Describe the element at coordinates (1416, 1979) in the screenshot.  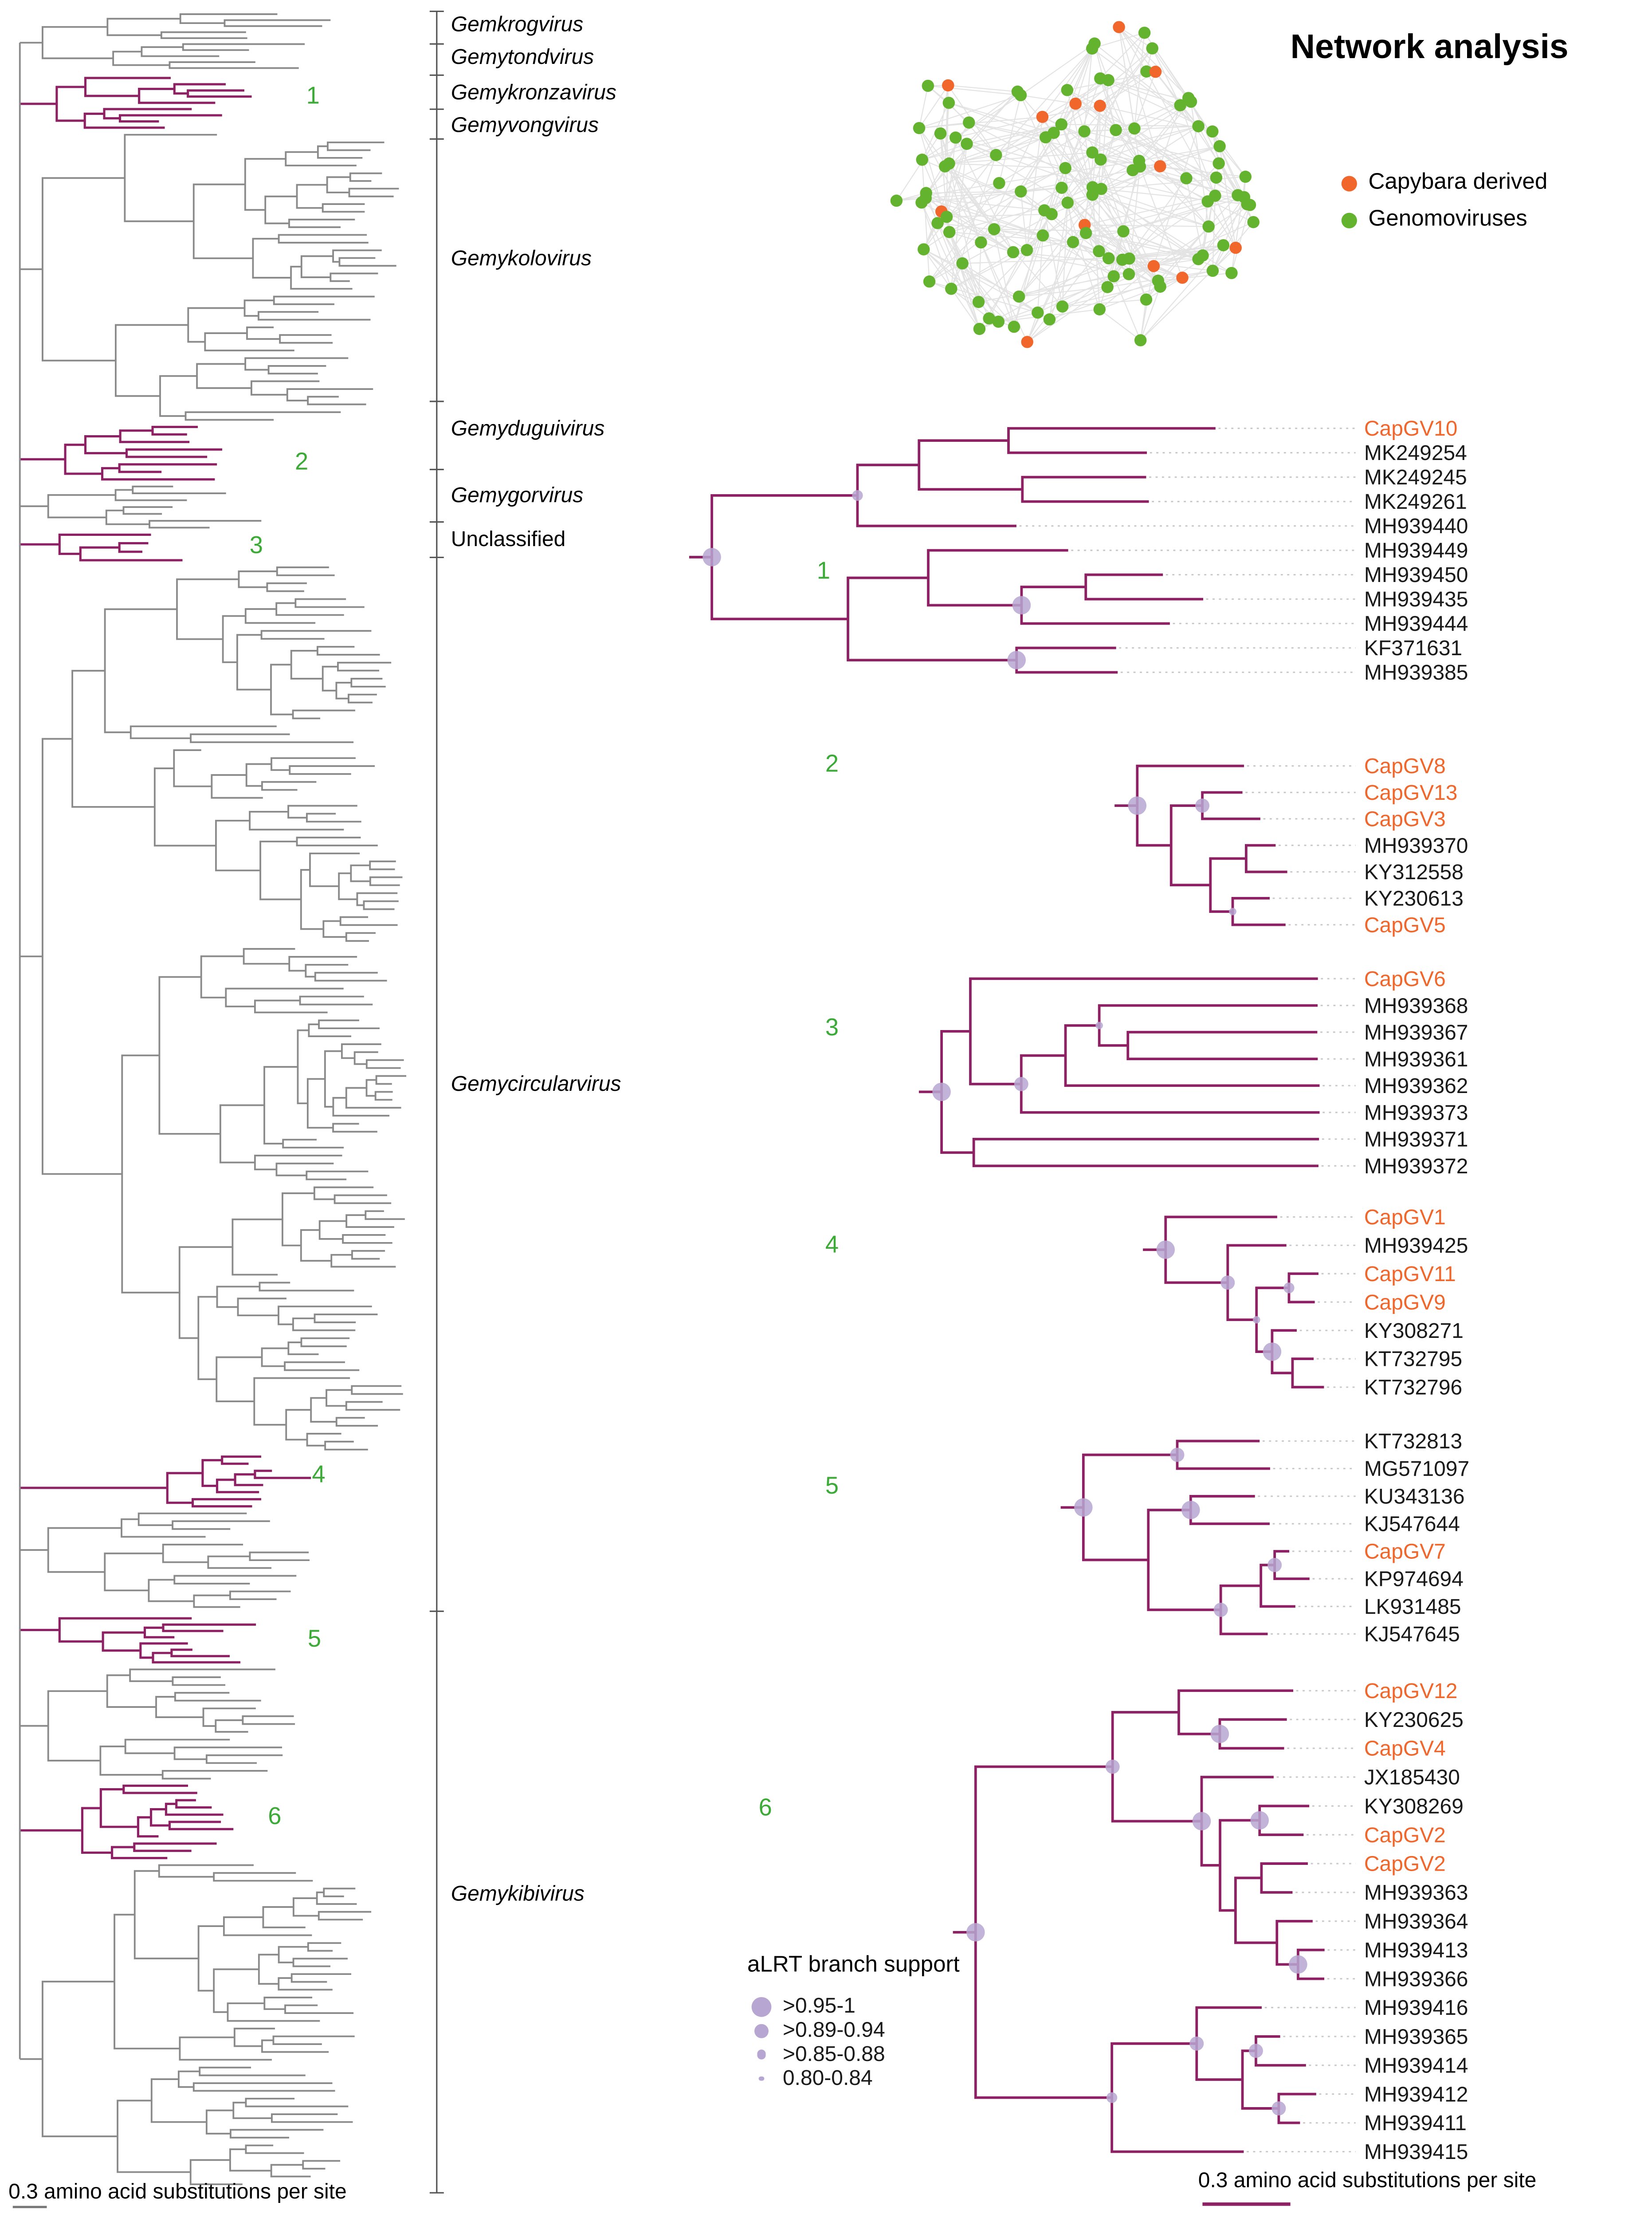
I see `tip-label-accession: MH939366` at that location.